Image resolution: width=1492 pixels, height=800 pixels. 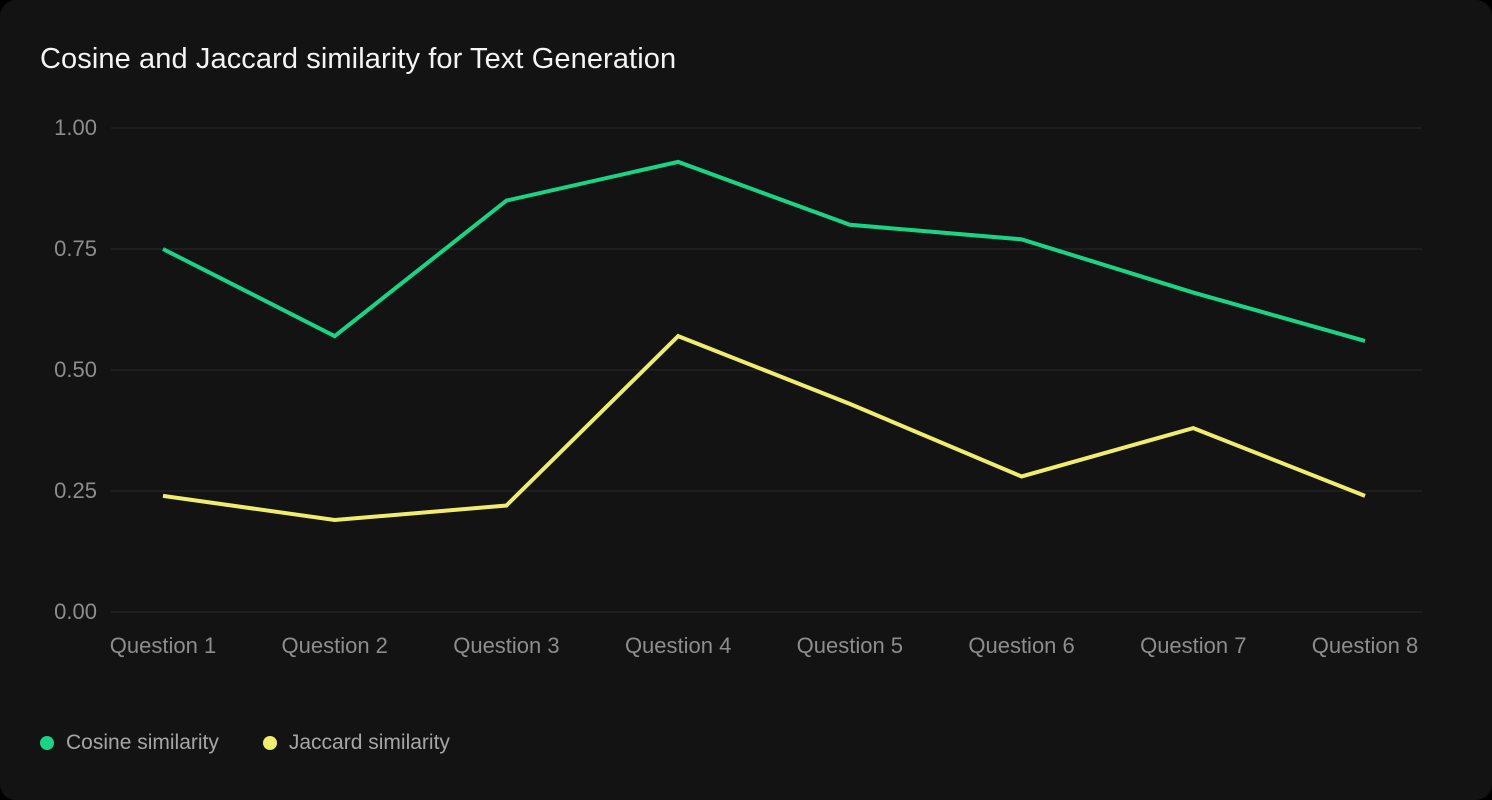 I want to click on x-tick-label: Question 4, so click(x=678, y=645).